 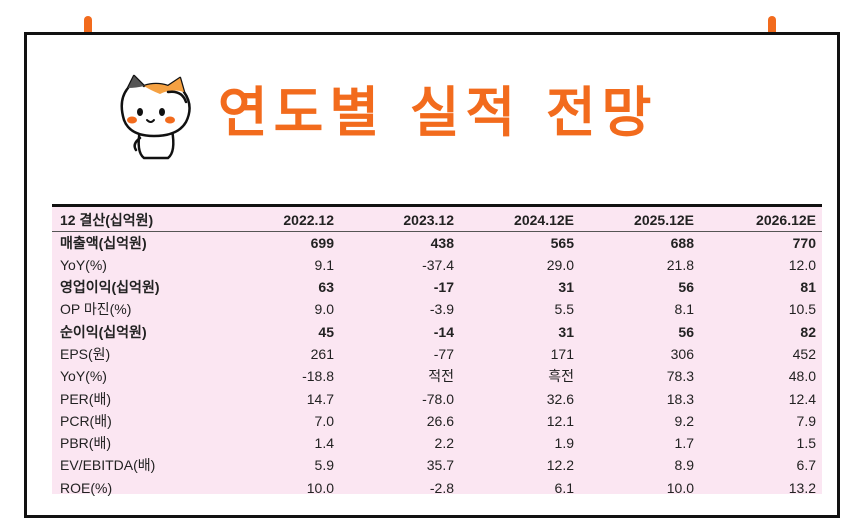 I want to click on table-cell: -2.8, so click(x=441, y=487).